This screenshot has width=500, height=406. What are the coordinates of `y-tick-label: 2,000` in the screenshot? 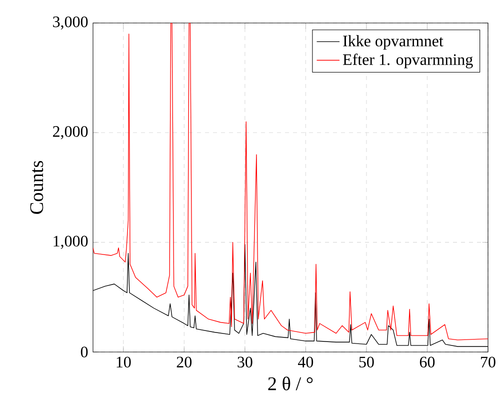 It's located at (70, 133).